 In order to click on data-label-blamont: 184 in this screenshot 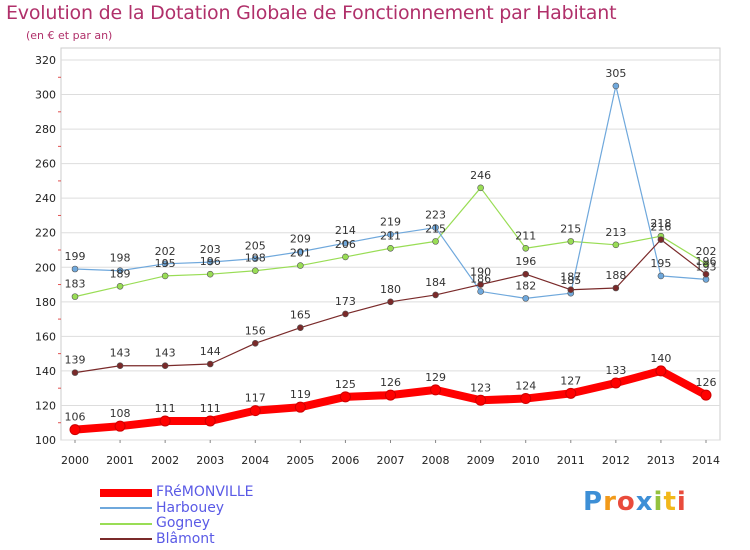, I will do `click(435, 282)`.